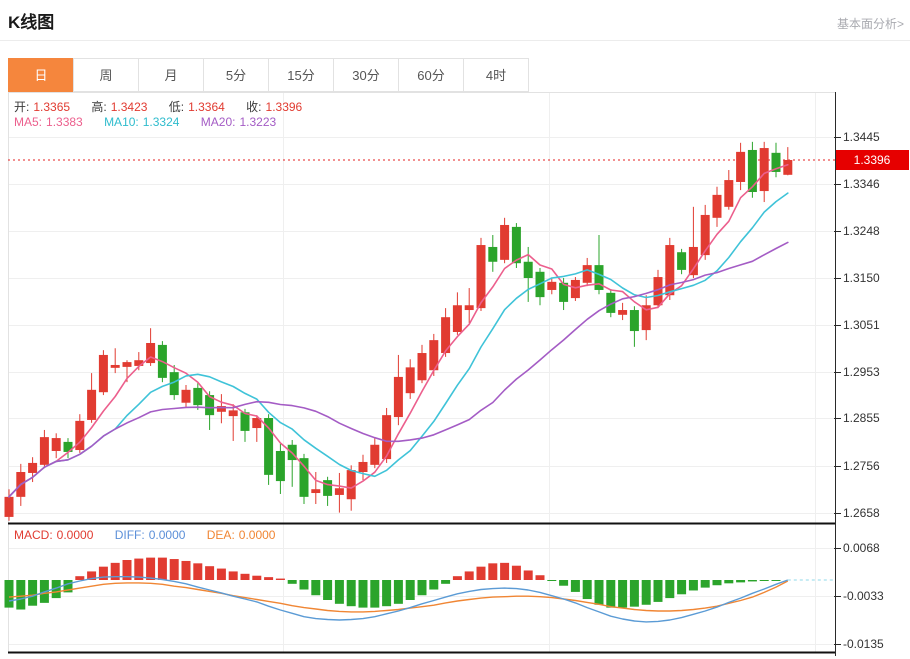 The height and width of the screenshot is (659, 910). I want to click on macd-readout: MACD: 0.0000 DIFF: 0.0000 DEA: 0.0000, so click(146, 535).